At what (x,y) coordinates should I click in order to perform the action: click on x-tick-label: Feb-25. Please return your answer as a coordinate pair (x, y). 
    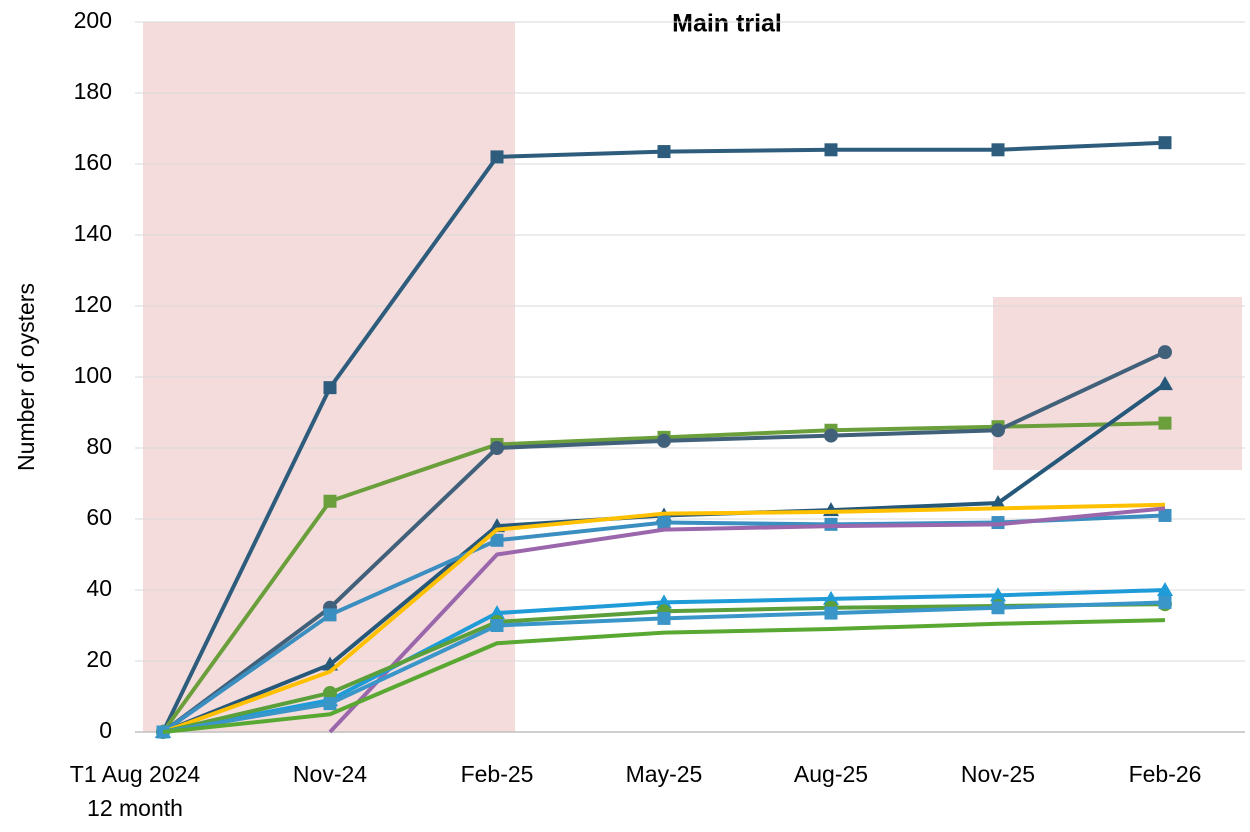
    Looking at the image, I should click on (497, 774).